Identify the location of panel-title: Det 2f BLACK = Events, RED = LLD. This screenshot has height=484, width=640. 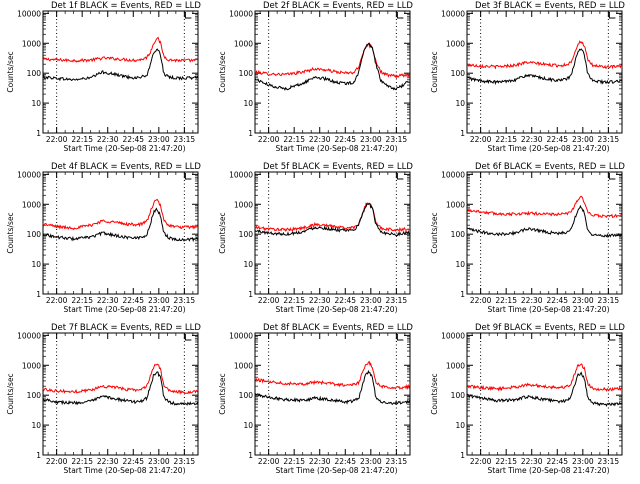
(338, 6).